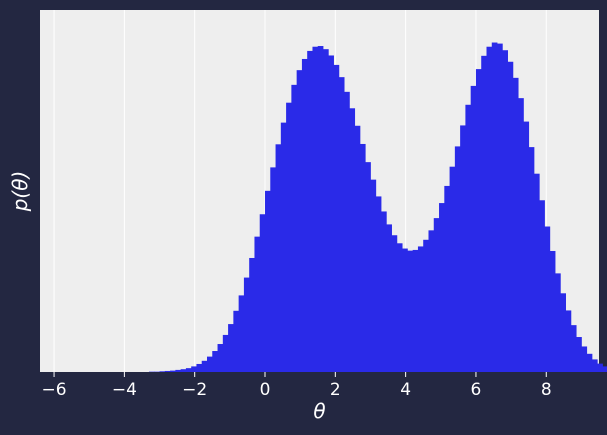 The height and width of the screenshot is (435, 607). I want to click on x-tick-label: 2, so click(335, 390).